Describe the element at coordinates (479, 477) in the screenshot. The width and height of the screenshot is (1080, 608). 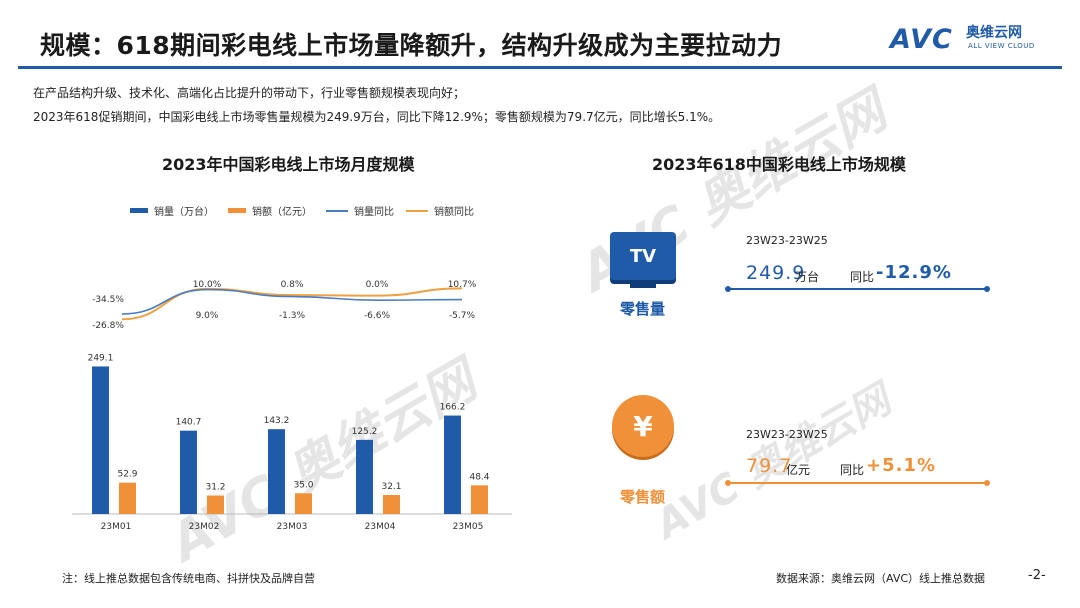
I see `bar-value-label: 48.4` at that location.